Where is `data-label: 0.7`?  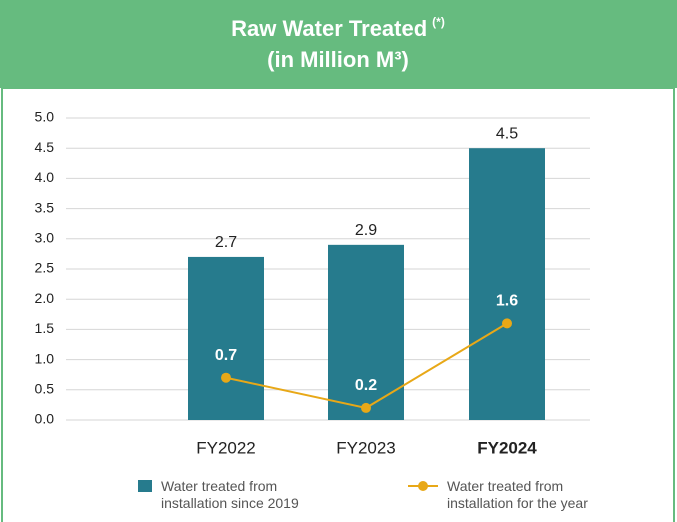 data-label: 0.7 is located at coordinates (226, 355).